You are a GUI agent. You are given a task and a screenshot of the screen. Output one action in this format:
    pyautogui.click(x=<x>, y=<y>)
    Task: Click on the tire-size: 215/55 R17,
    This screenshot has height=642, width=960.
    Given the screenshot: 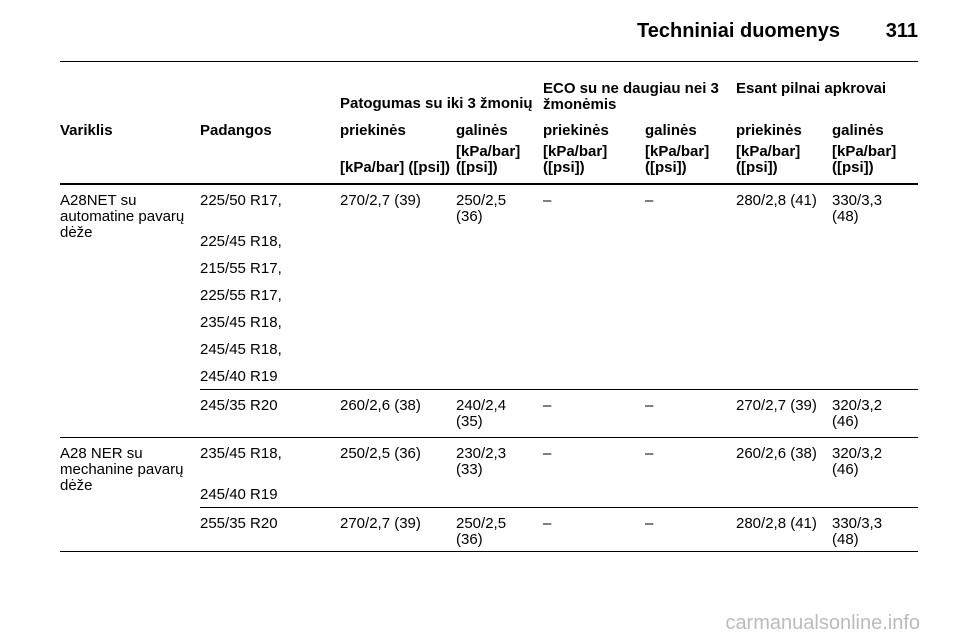 What is the action you would take?
    pyautogui.click(x=241, y=268)
    